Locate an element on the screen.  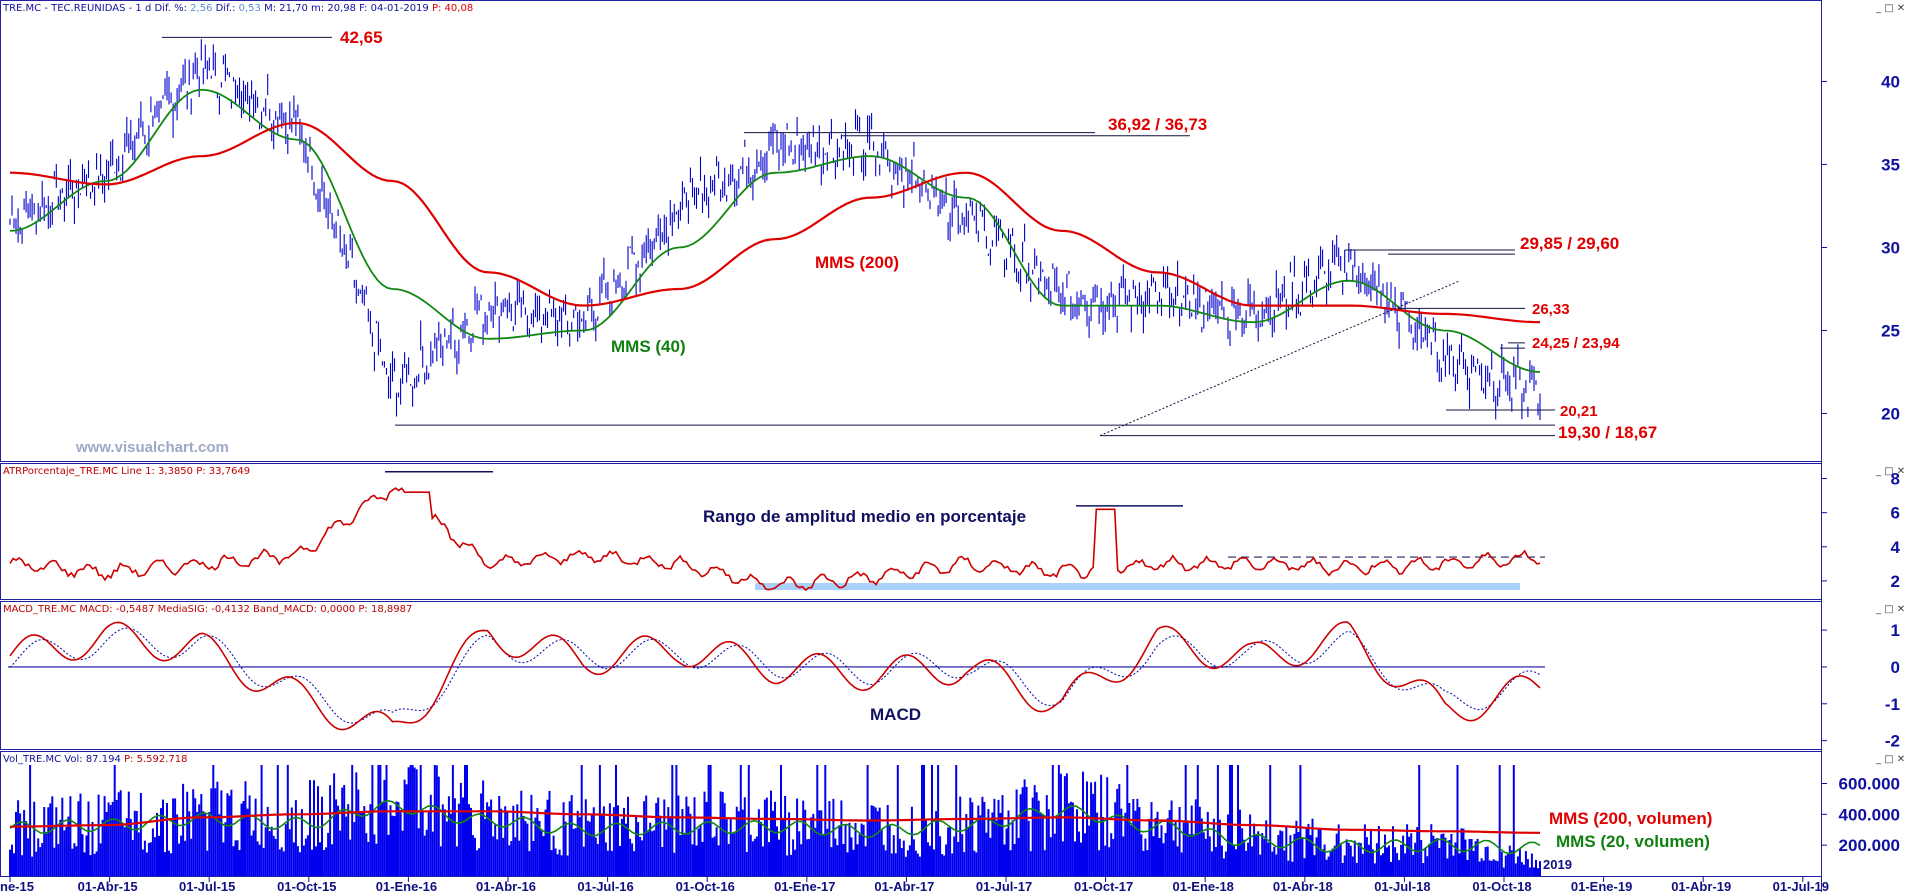
x-tick-label: 01-Abr-19 is located at coordinates (1701, 885).